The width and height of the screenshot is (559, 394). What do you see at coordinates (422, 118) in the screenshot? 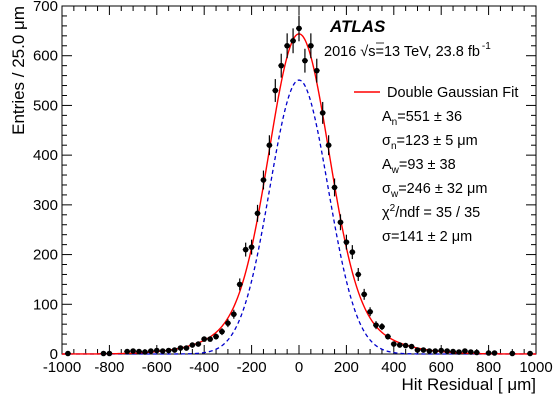
I see `fit-parameter: An=551 ± 36` at bounding box center [422, 118].